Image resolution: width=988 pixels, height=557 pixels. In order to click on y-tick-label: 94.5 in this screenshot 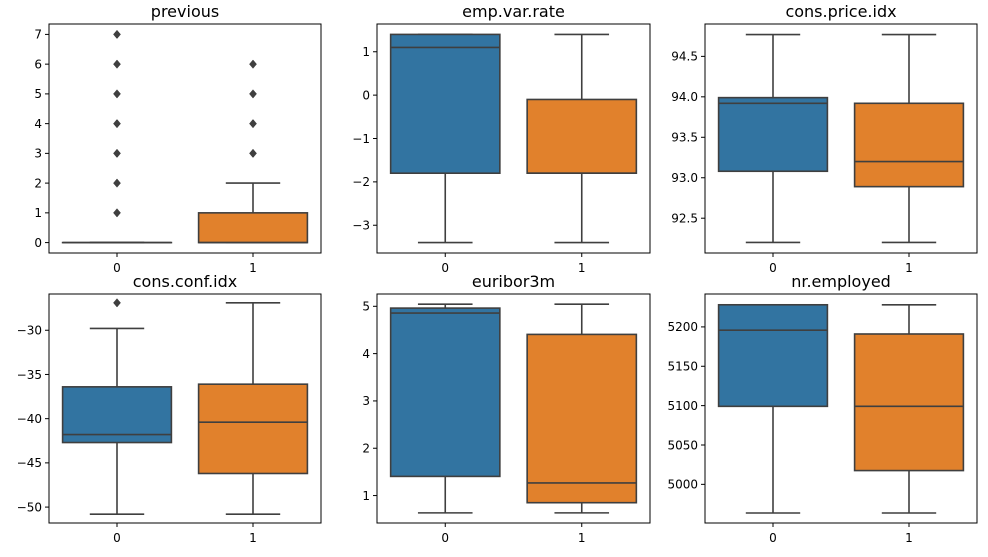, I will do `click(684, 57)`.